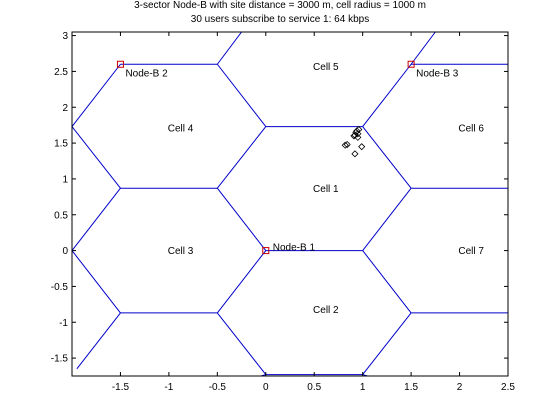 The width and height of the screenshot is (560, 420). Describe the element at coordinates (60, 359) in the screenshot. I see `y-tick-label: -1.5` at that location.